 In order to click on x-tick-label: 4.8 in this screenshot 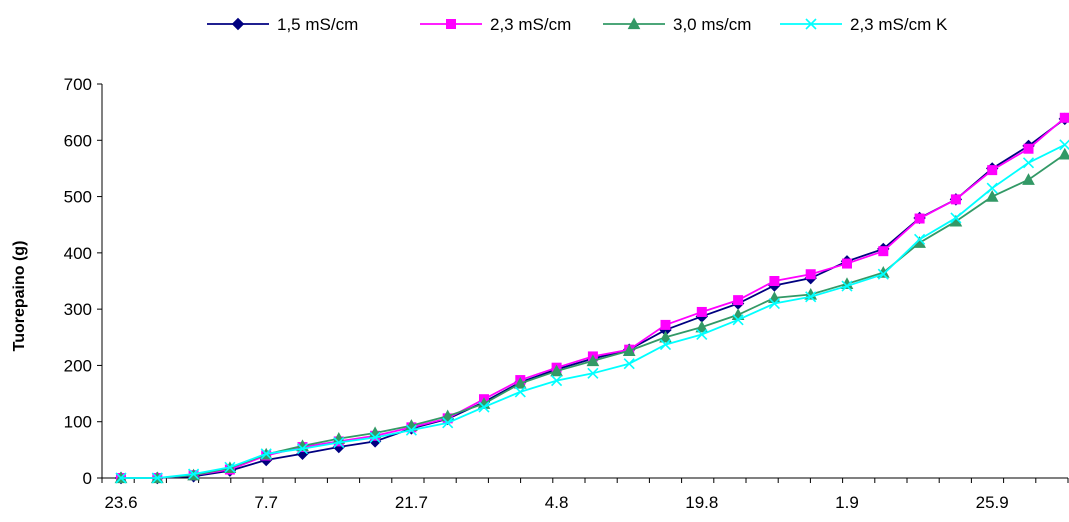, I will do `click(557, 502)`.